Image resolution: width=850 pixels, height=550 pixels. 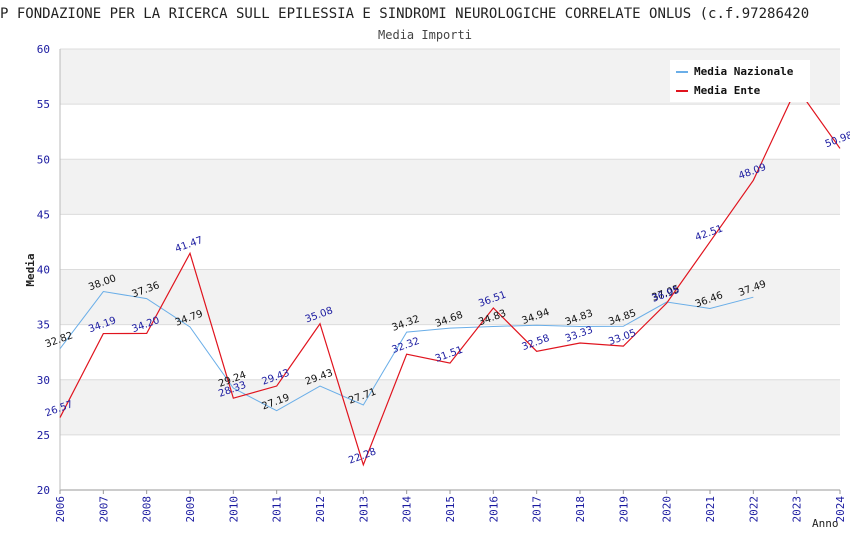 What do you see at coordinates (710, 509) in the screenshot?
I see `x-tick-label: 2021` at bounding box center [710, 509].